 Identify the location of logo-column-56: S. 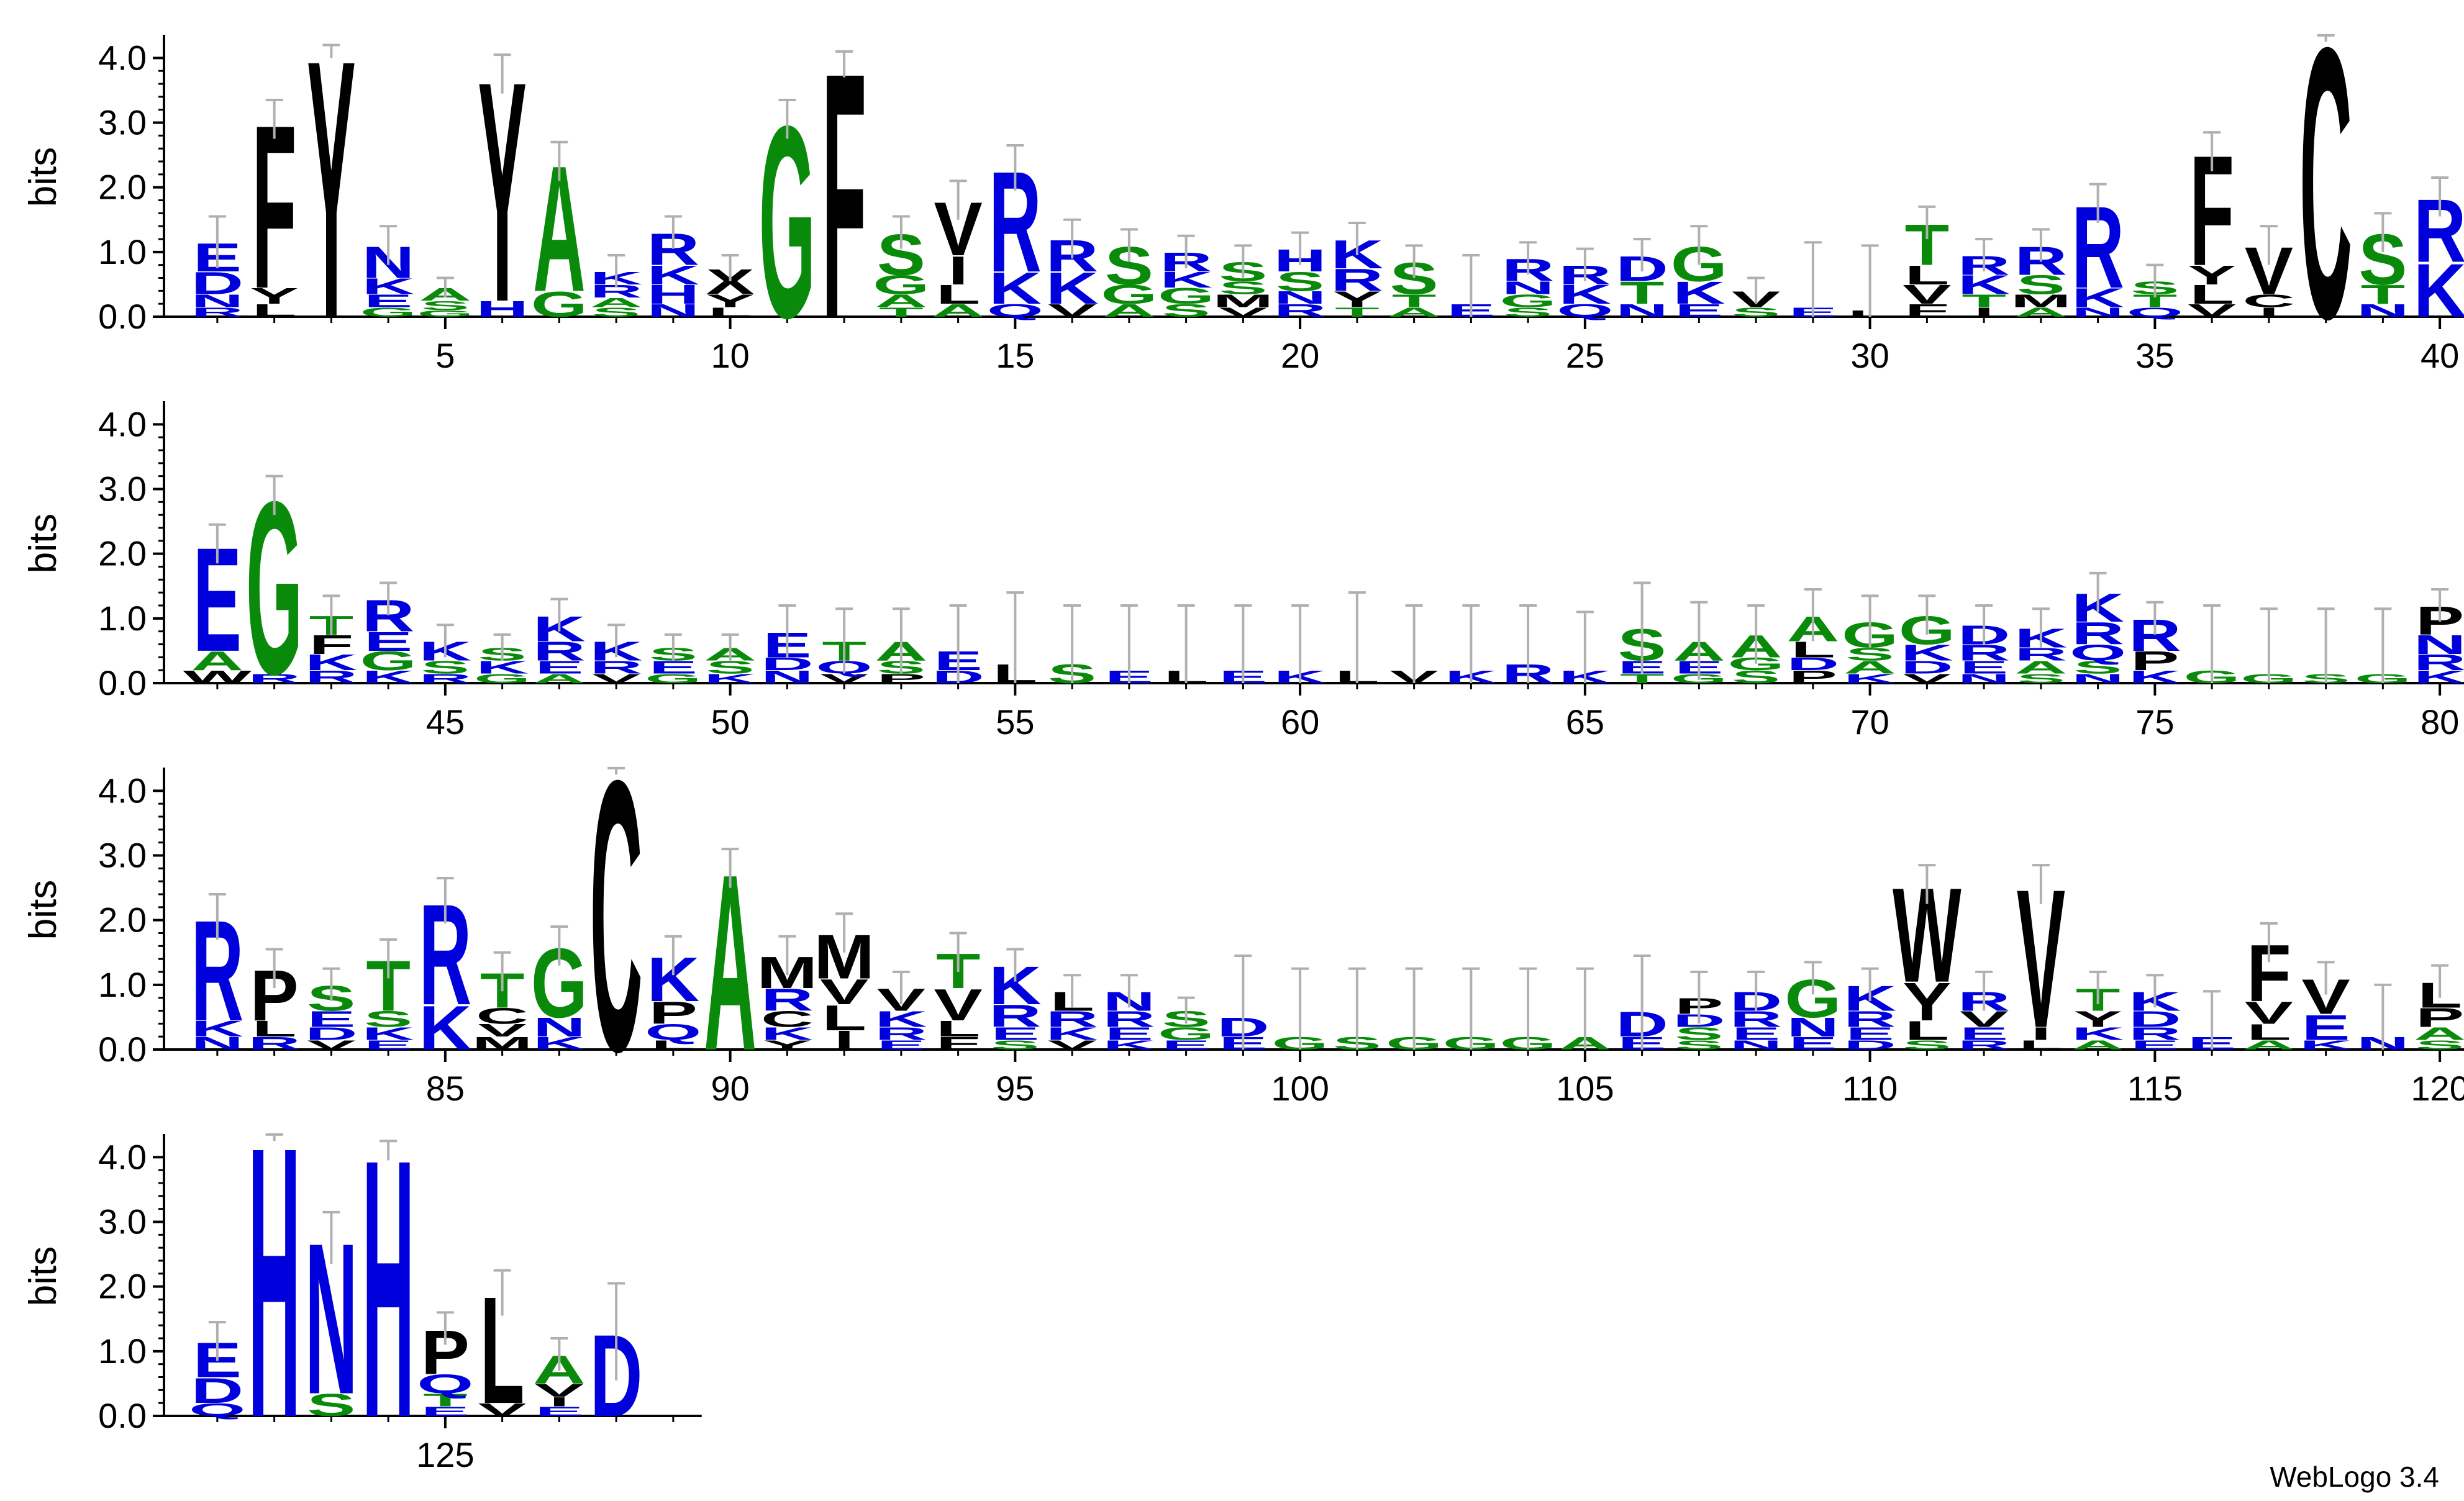
(1072, 646).